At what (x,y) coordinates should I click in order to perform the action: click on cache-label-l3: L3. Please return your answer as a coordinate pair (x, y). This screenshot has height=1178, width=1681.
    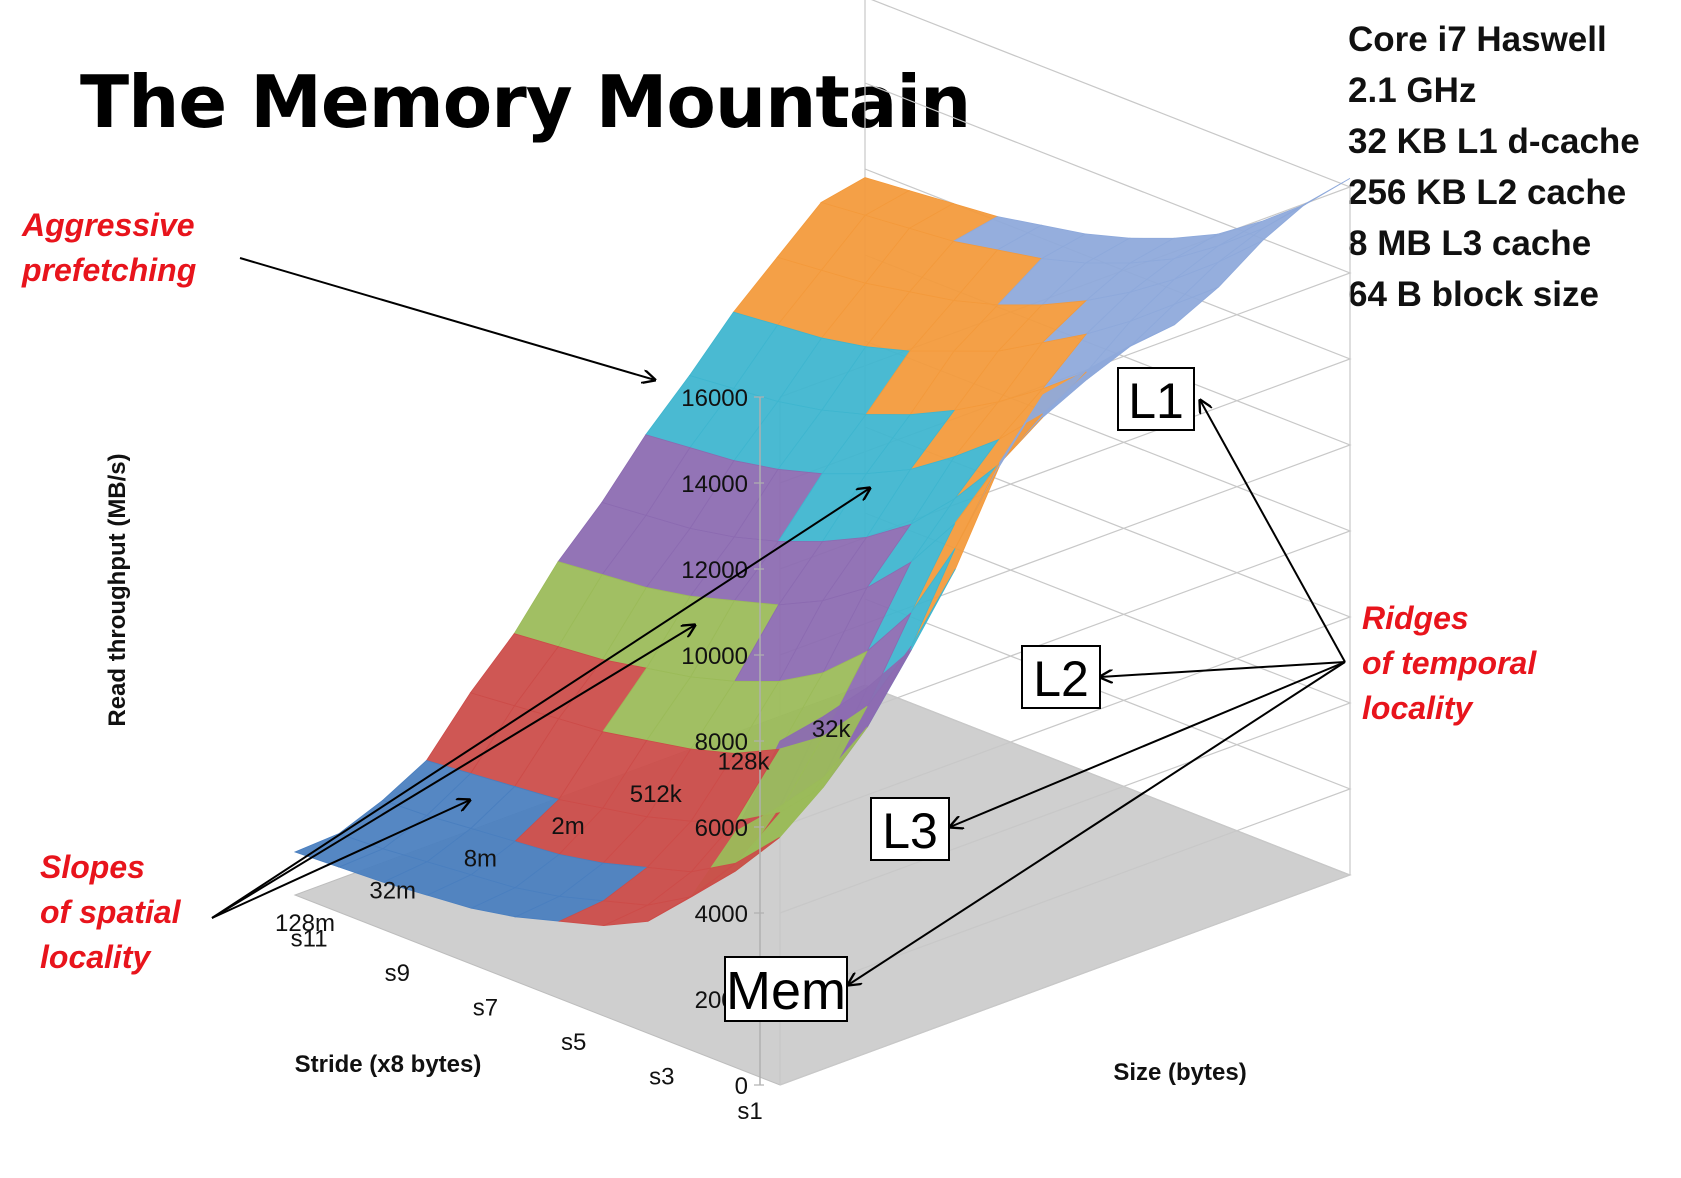
    Looking at the image, I should click on (910, 829).